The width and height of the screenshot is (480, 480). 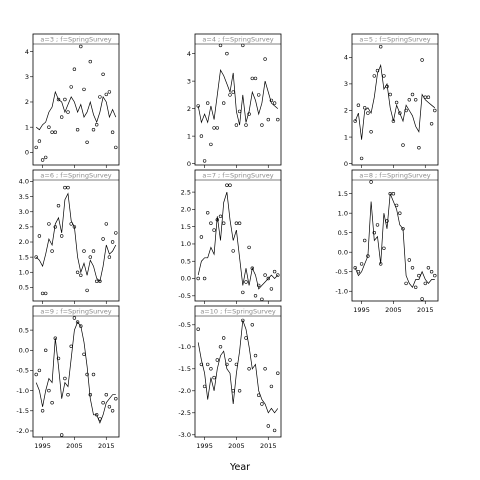 What do you see at coordinates (394, 176) in the screenshot?
I see `panel-strip-label: a=8 ; f=SpringSurvey` at bounding box center [394, 176].